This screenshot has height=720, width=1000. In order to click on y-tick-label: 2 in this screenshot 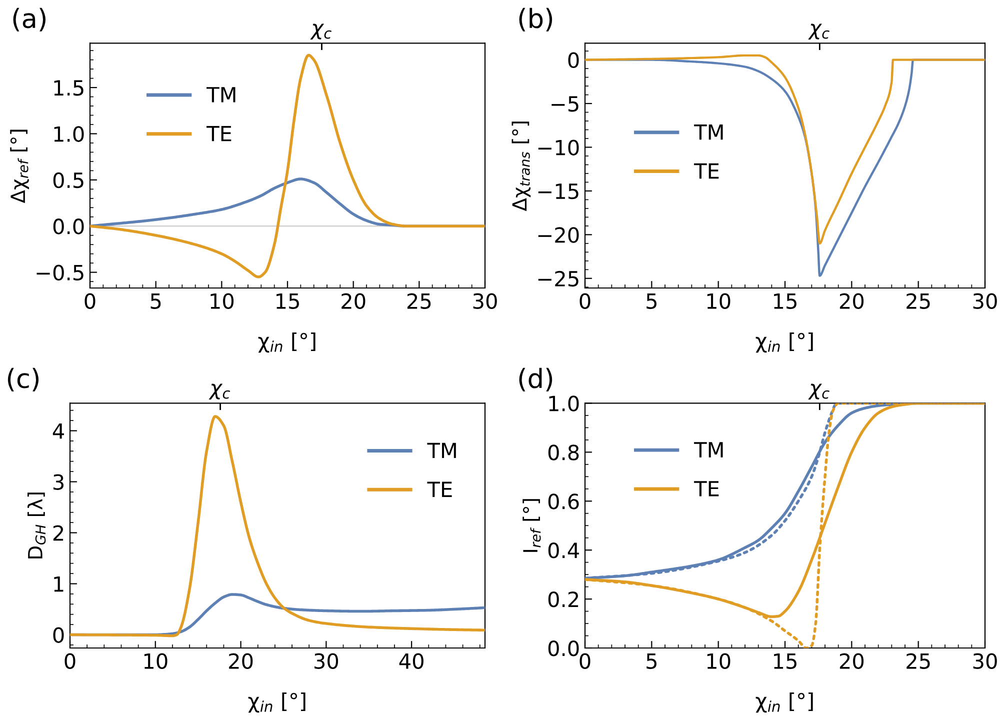, I will do `click(58, 533)`.